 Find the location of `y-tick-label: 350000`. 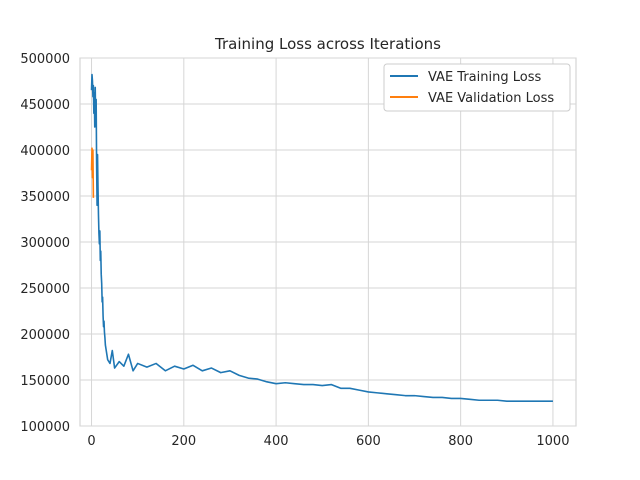

y-tick-label: 350000 is located at coordinates (45, 197).